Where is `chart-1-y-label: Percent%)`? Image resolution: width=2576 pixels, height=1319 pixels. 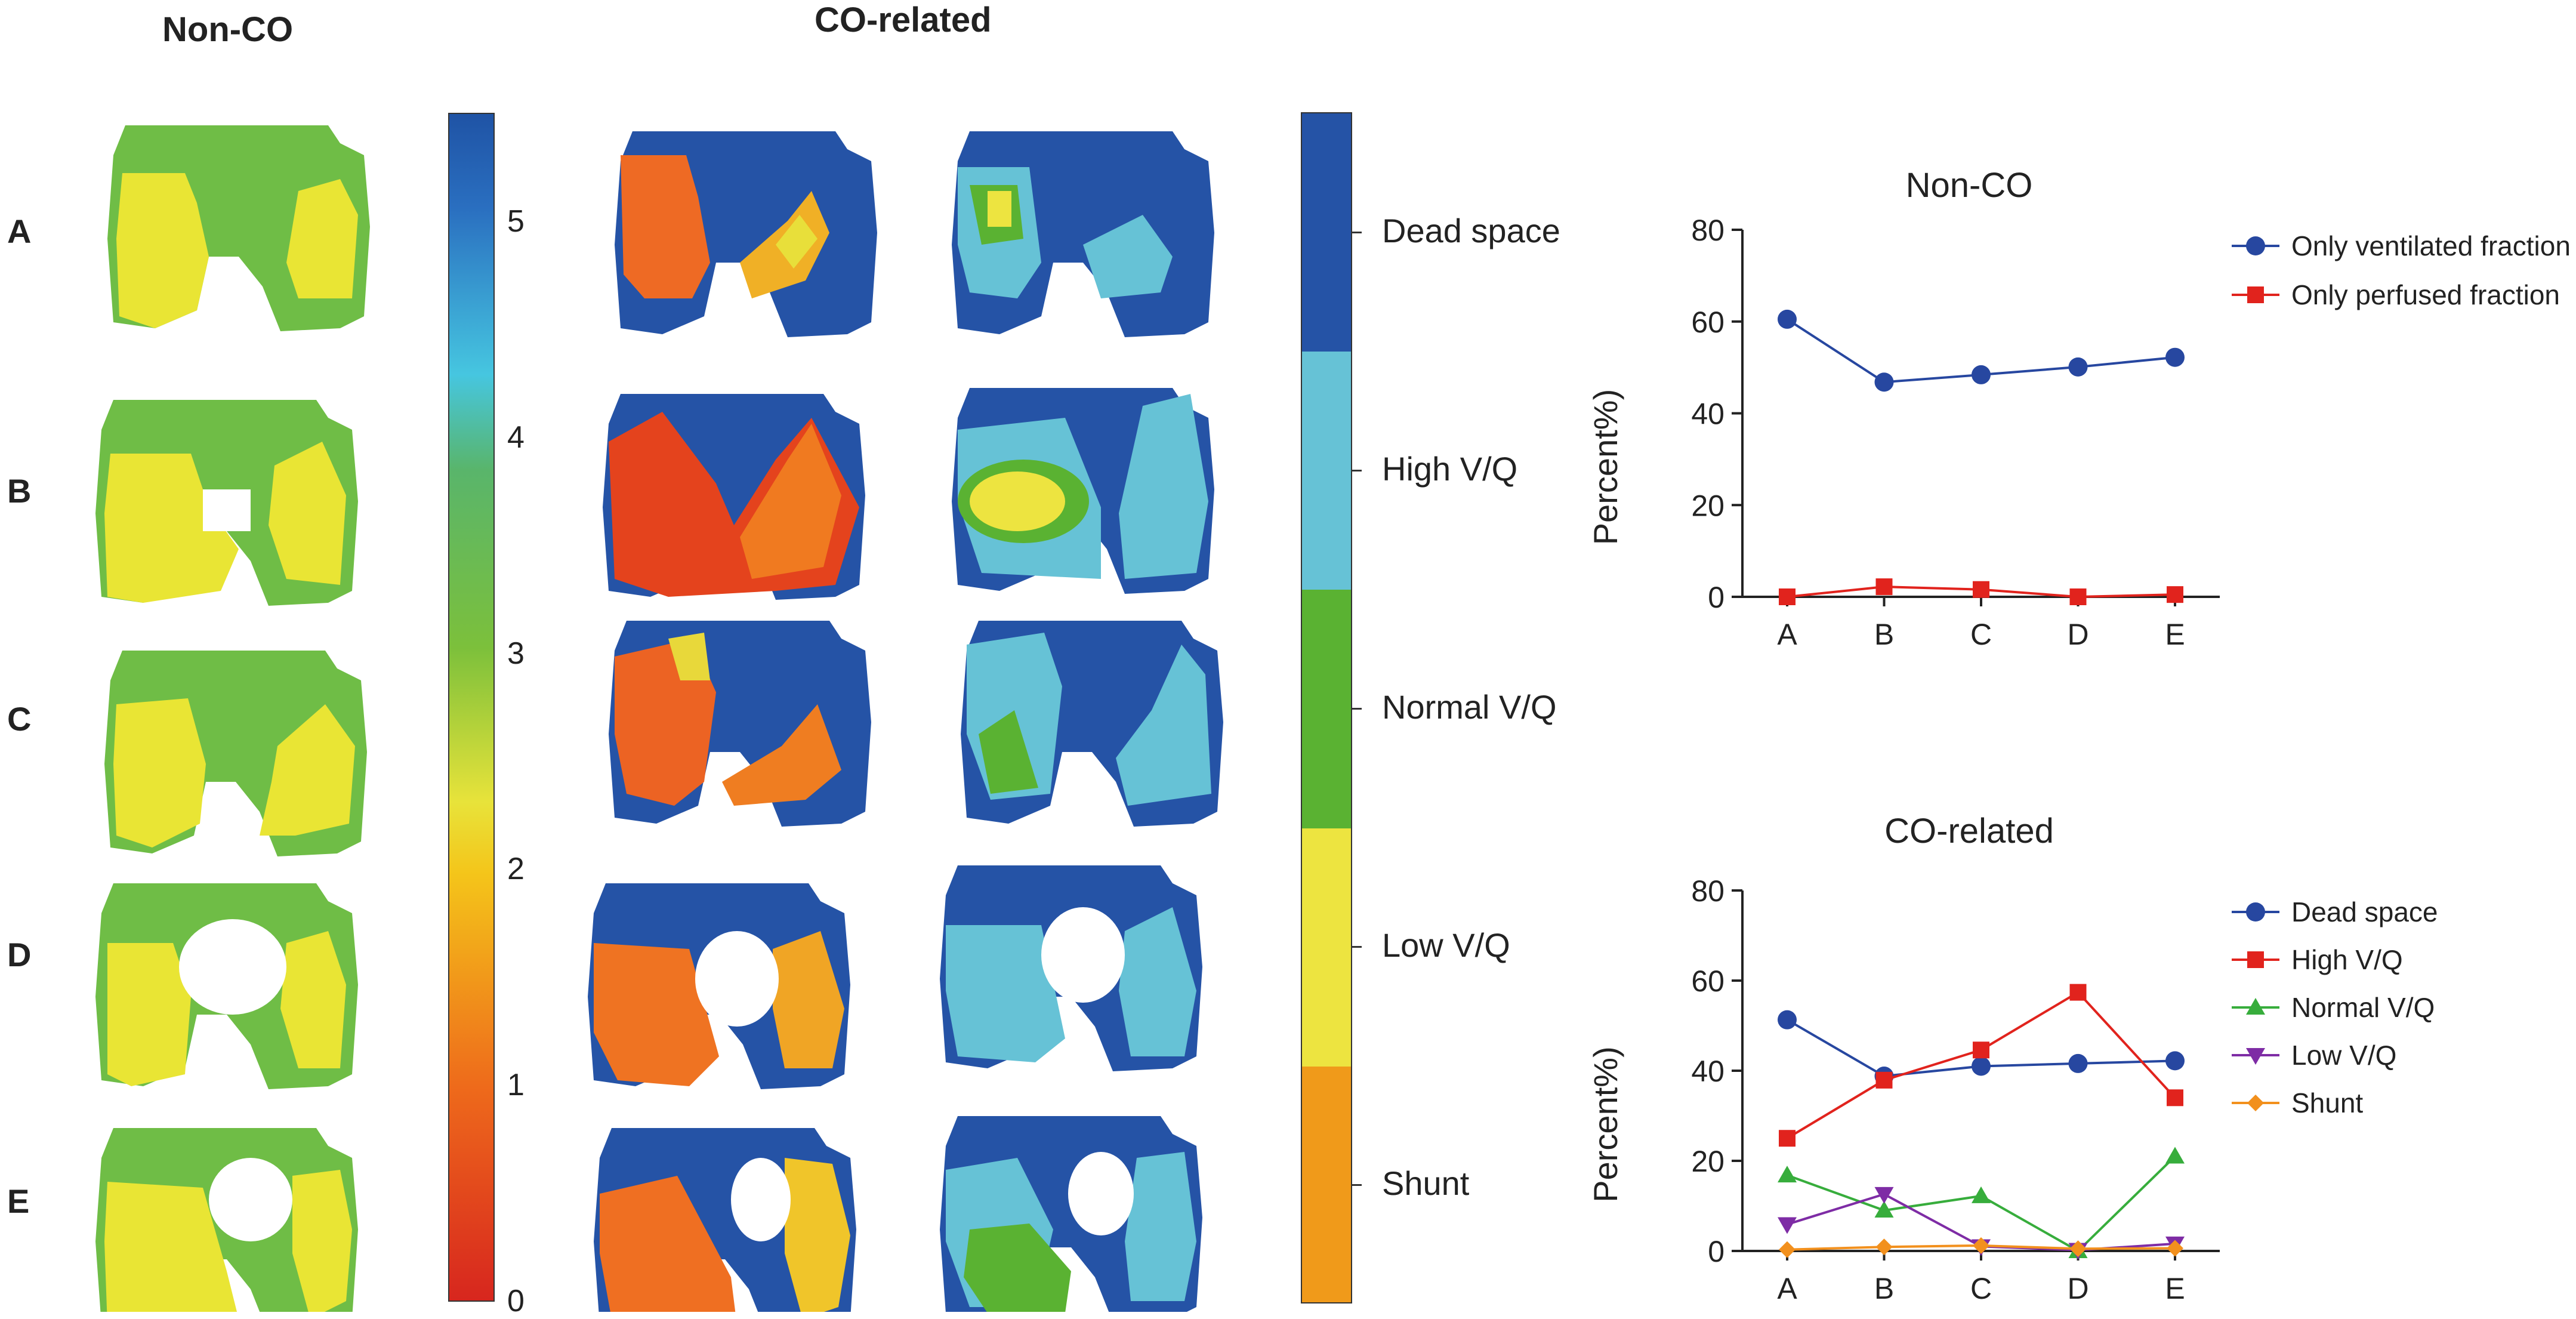 chart-1-y-label: Percent%) is located at coordinates (1605, 1124).